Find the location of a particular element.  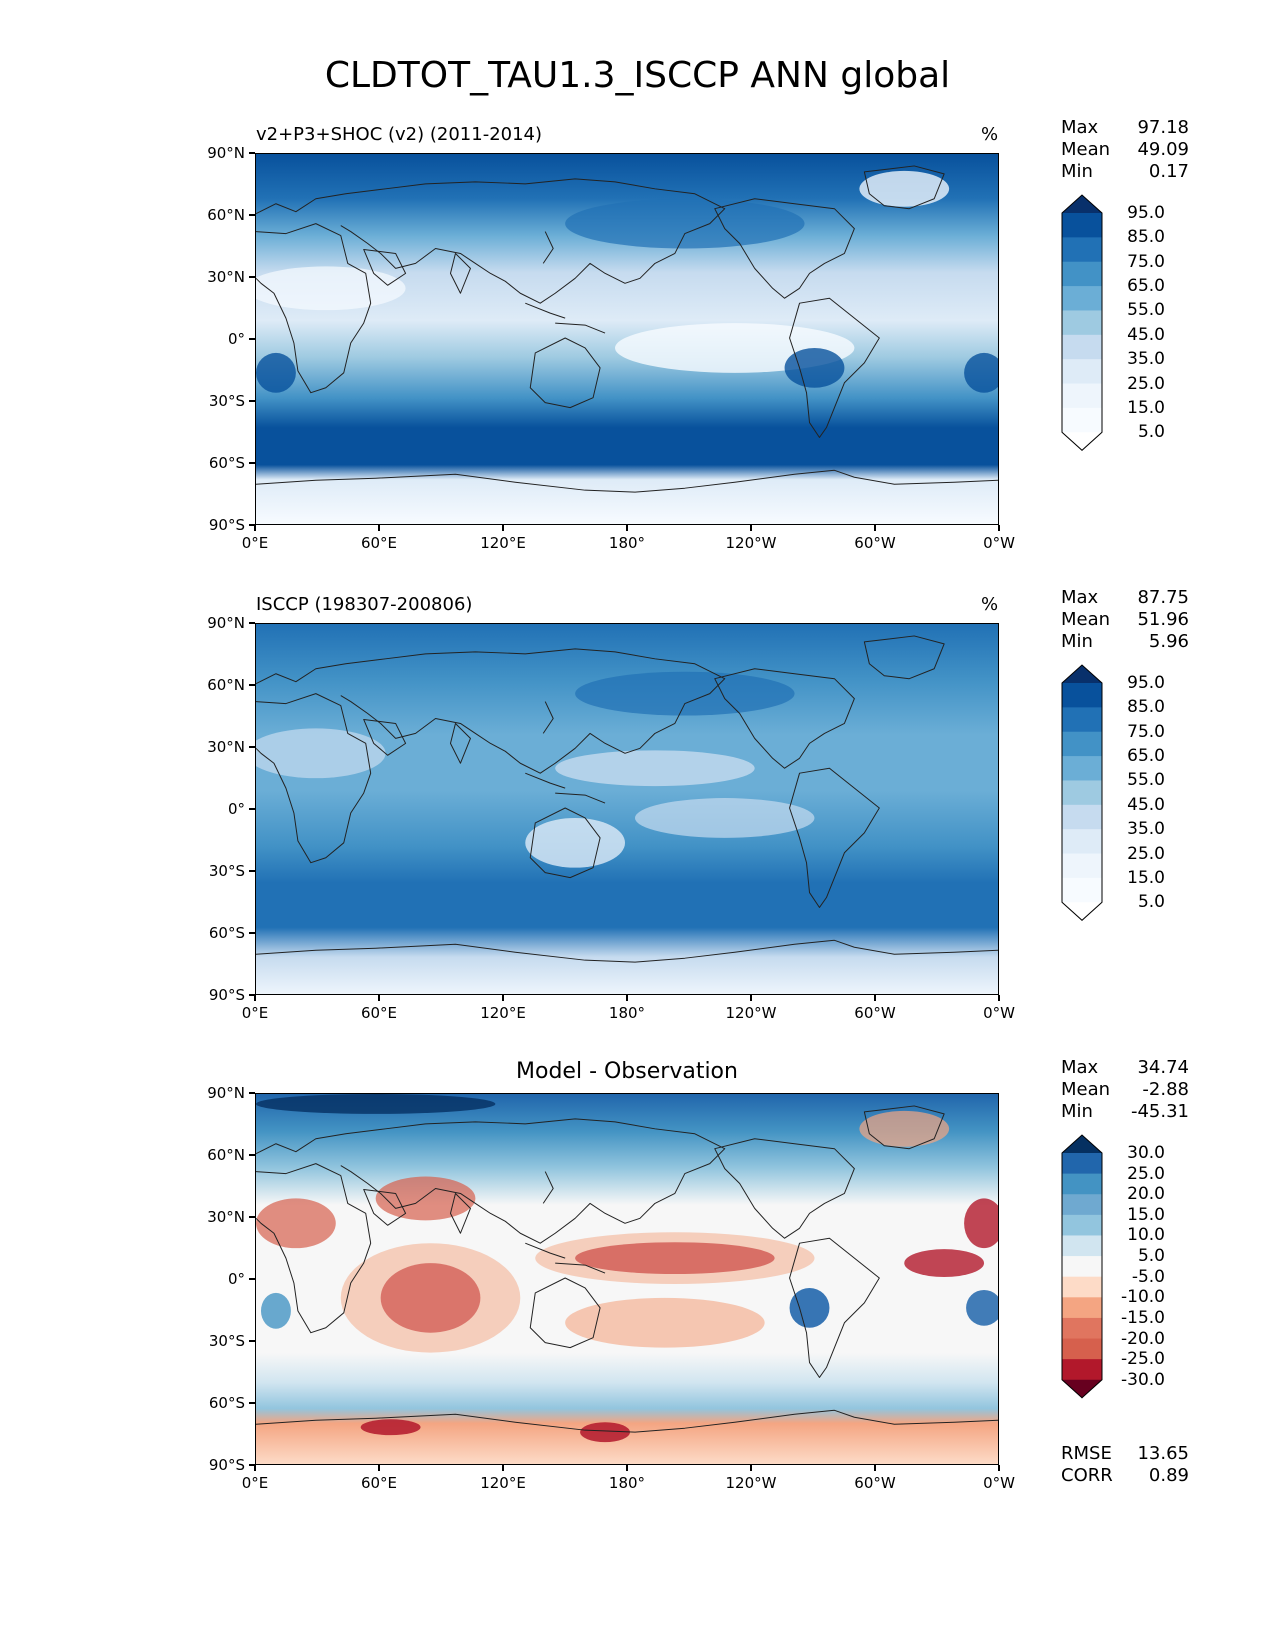

panel1-unit: % is located at coordinates (990, 134).